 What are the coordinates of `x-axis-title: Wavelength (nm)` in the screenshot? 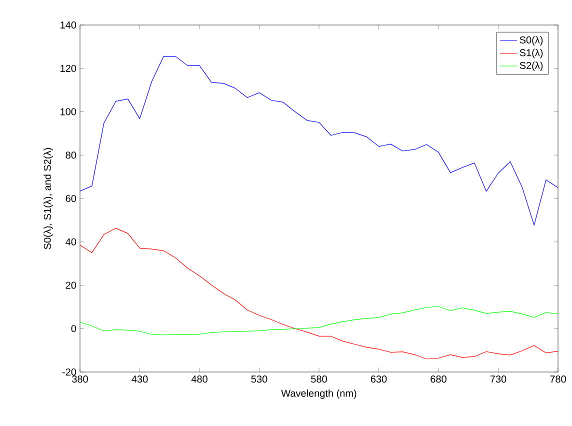 It's located at (318, 394).